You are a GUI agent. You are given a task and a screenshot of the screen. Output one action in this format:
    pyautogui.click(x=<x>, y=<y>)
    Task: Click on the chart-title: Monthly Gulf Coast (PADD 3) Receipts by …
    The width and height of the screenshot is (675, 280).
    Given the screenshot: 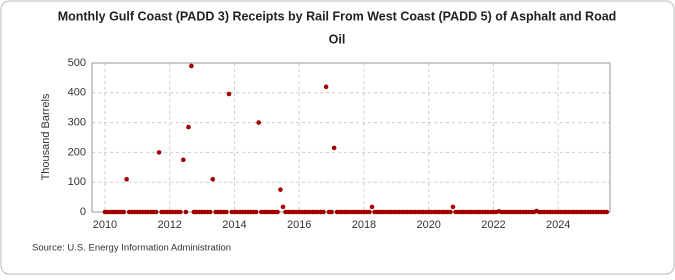 What is the action you would take?
    pyautogui.click(x=337, y=16)
    